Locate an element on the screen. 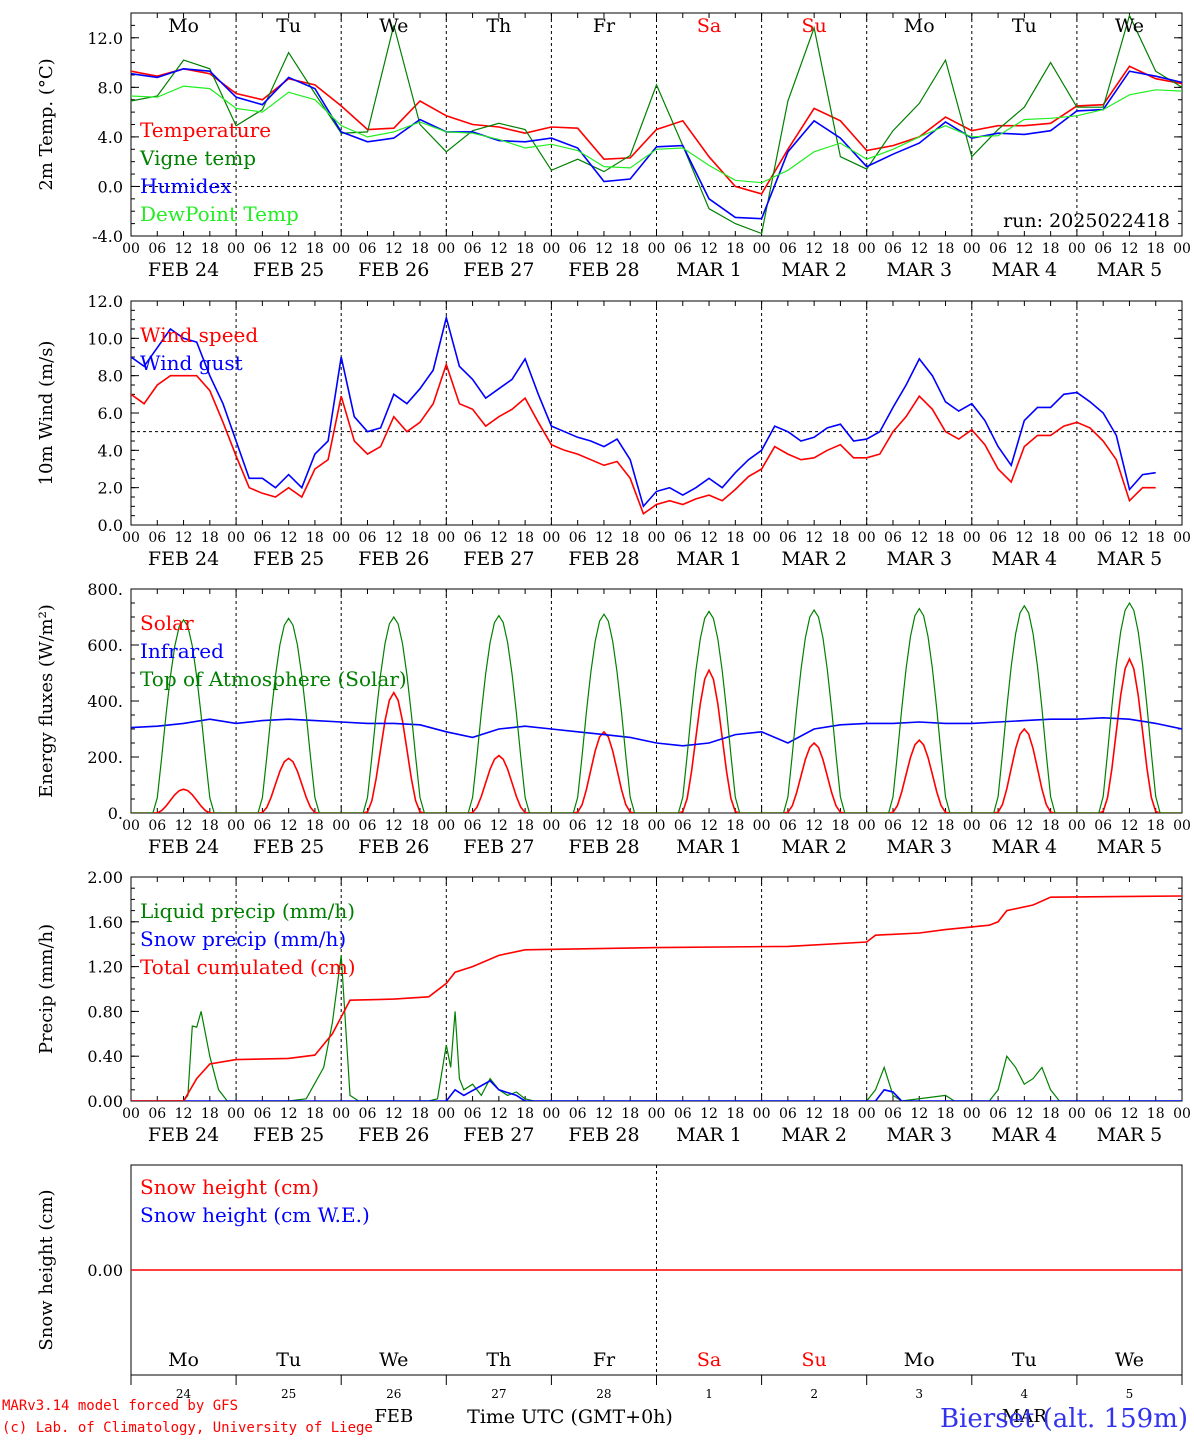 The height and width of the screenshot is (1440, 1194). run-annotation: run: 2025022418 is located at coordinates (1086, 221).